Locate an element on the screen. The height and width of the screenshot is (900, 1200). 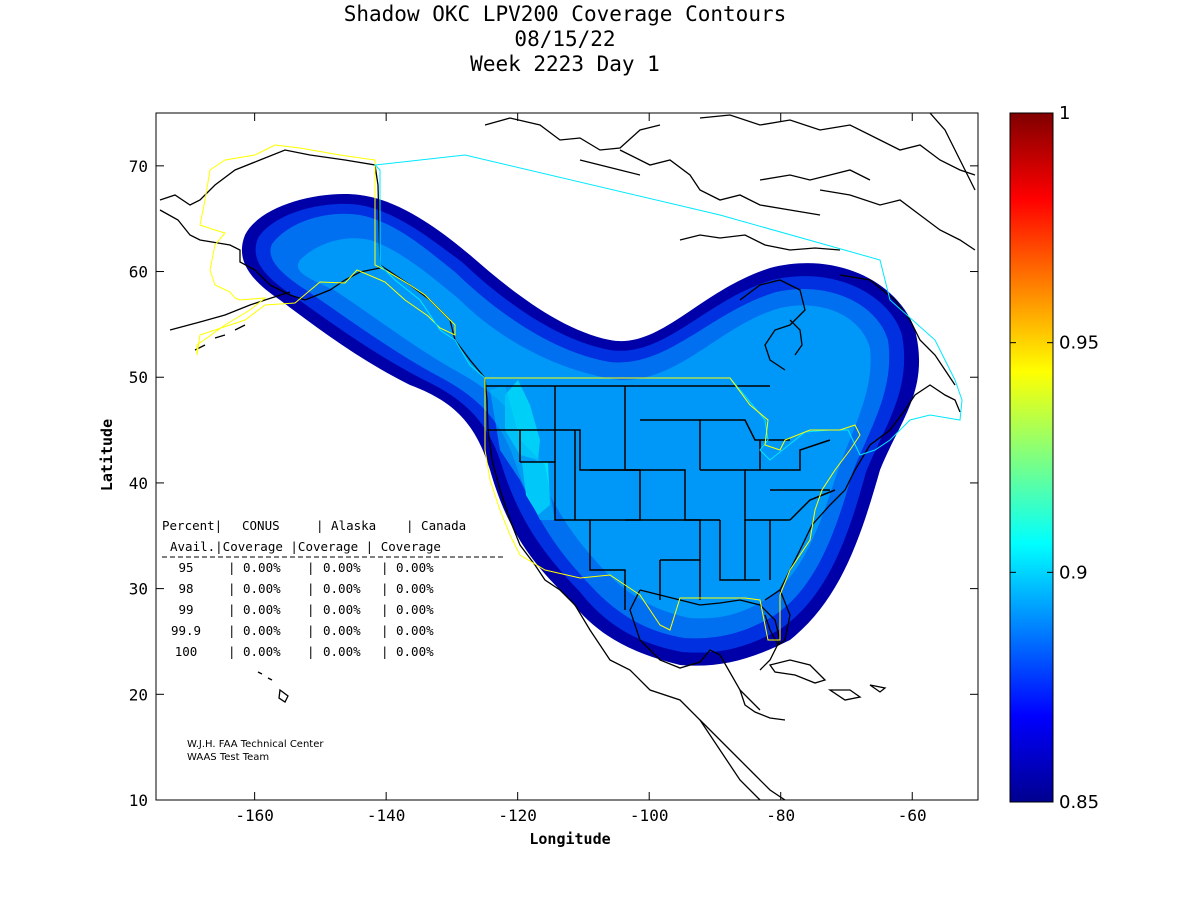
x-tick-label: -140 is located at coordinates (386, 815).